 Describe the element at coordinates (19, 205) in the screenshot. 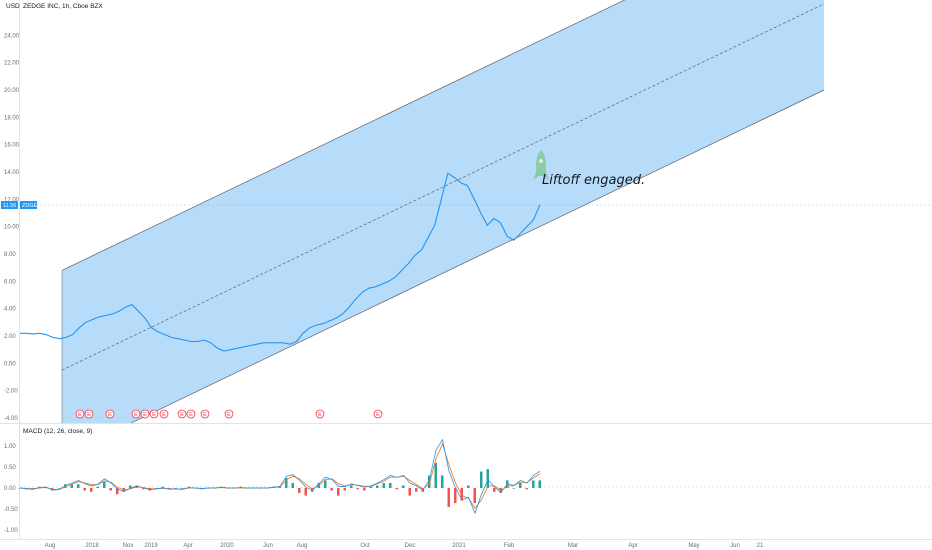

I see `last-price-tag: 11.56 ZDGE` at that location.